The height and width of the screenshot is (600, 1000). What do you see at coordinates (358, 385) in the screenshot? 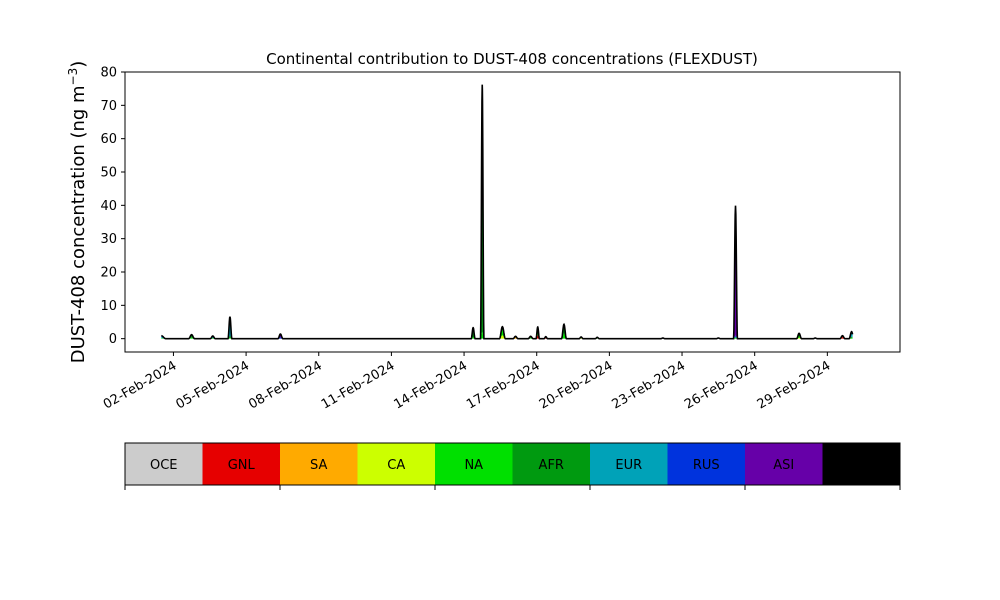
I see `x-tick-label: 11-Feb-2024` at bounding box center [358, 385].